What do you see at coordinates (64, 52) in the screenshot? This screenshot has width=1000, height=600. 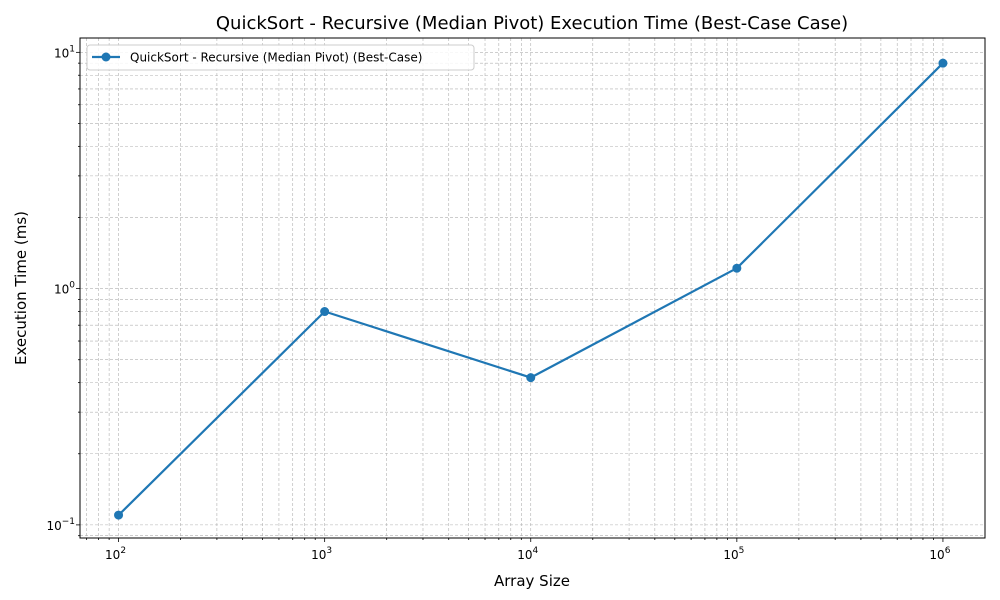 I see `y-tick-label: 10¹` at bounding box center [64, 52].